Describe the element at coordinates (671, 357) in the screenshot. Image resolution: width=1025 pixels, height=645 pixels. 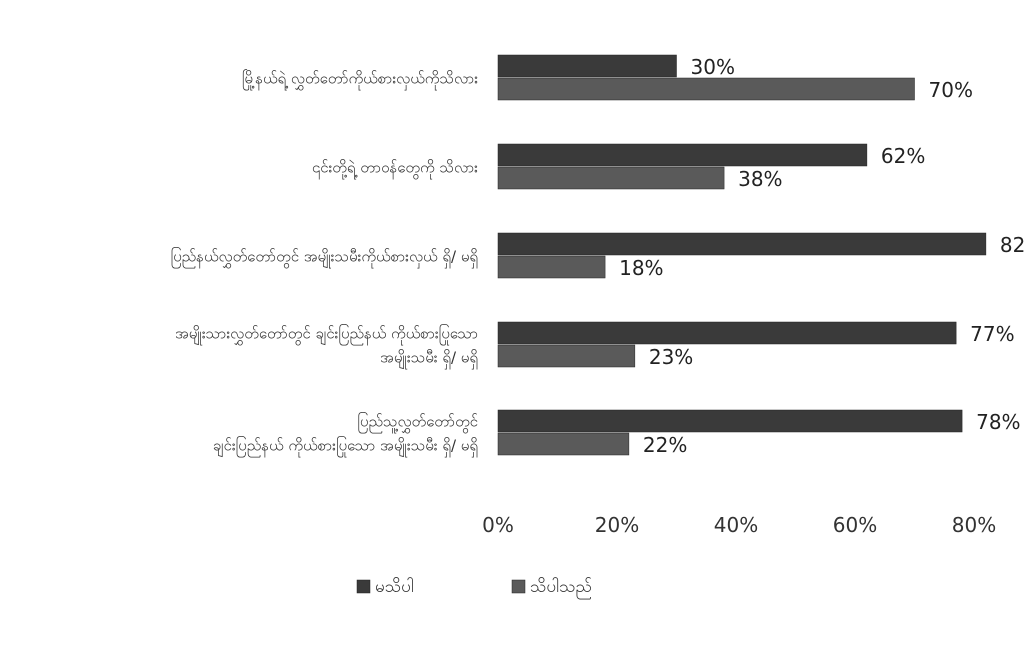
I see `data-label: 23%` at that location.